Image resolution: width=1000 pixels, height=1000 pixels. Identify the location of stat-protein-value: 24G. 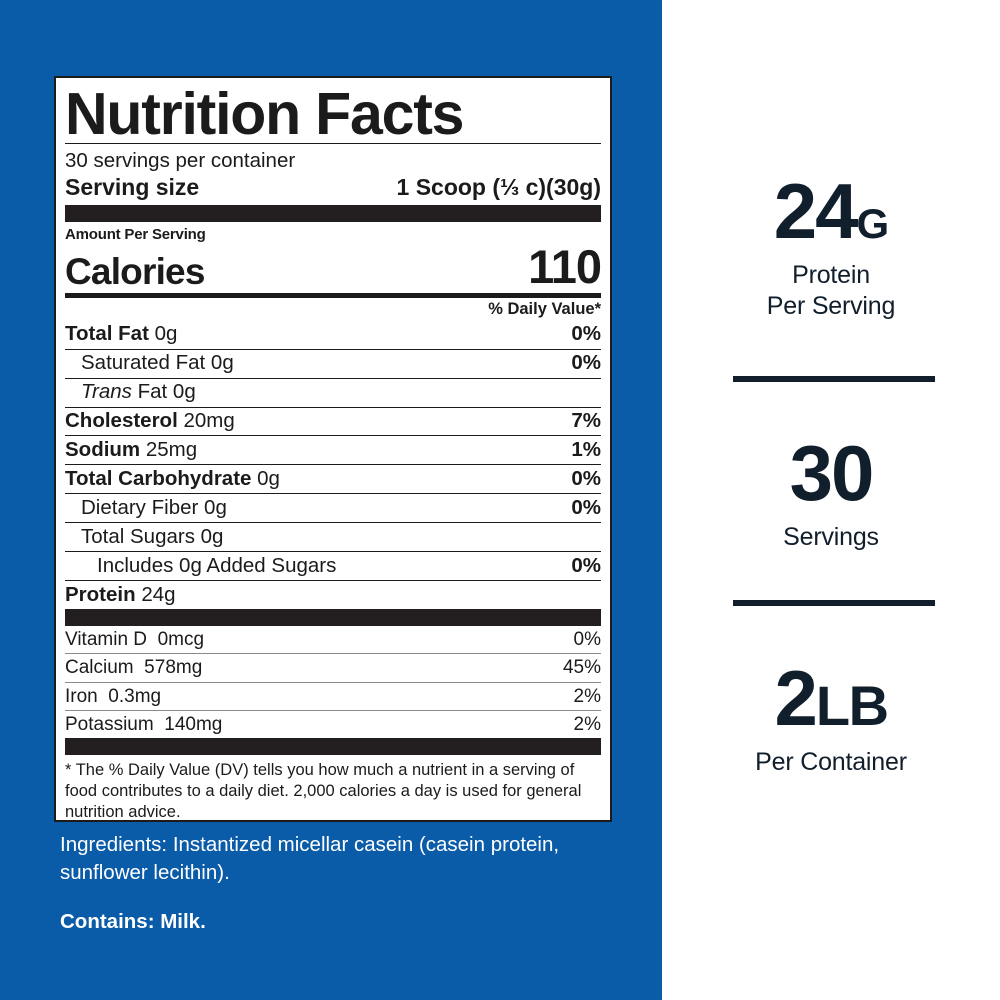
(831, 211).